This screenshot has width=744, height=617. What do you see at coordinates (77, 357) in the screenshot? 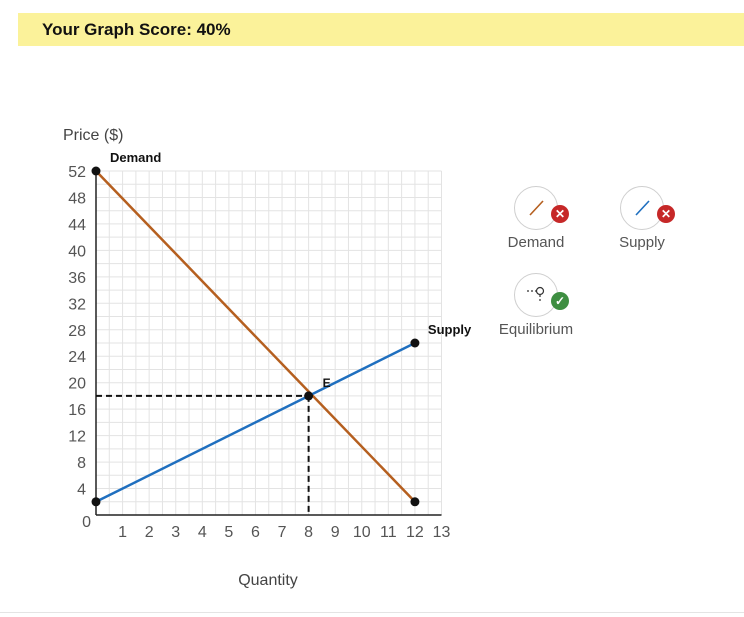
I see `y-tick-label: 24` at bounding box center [77, 357].